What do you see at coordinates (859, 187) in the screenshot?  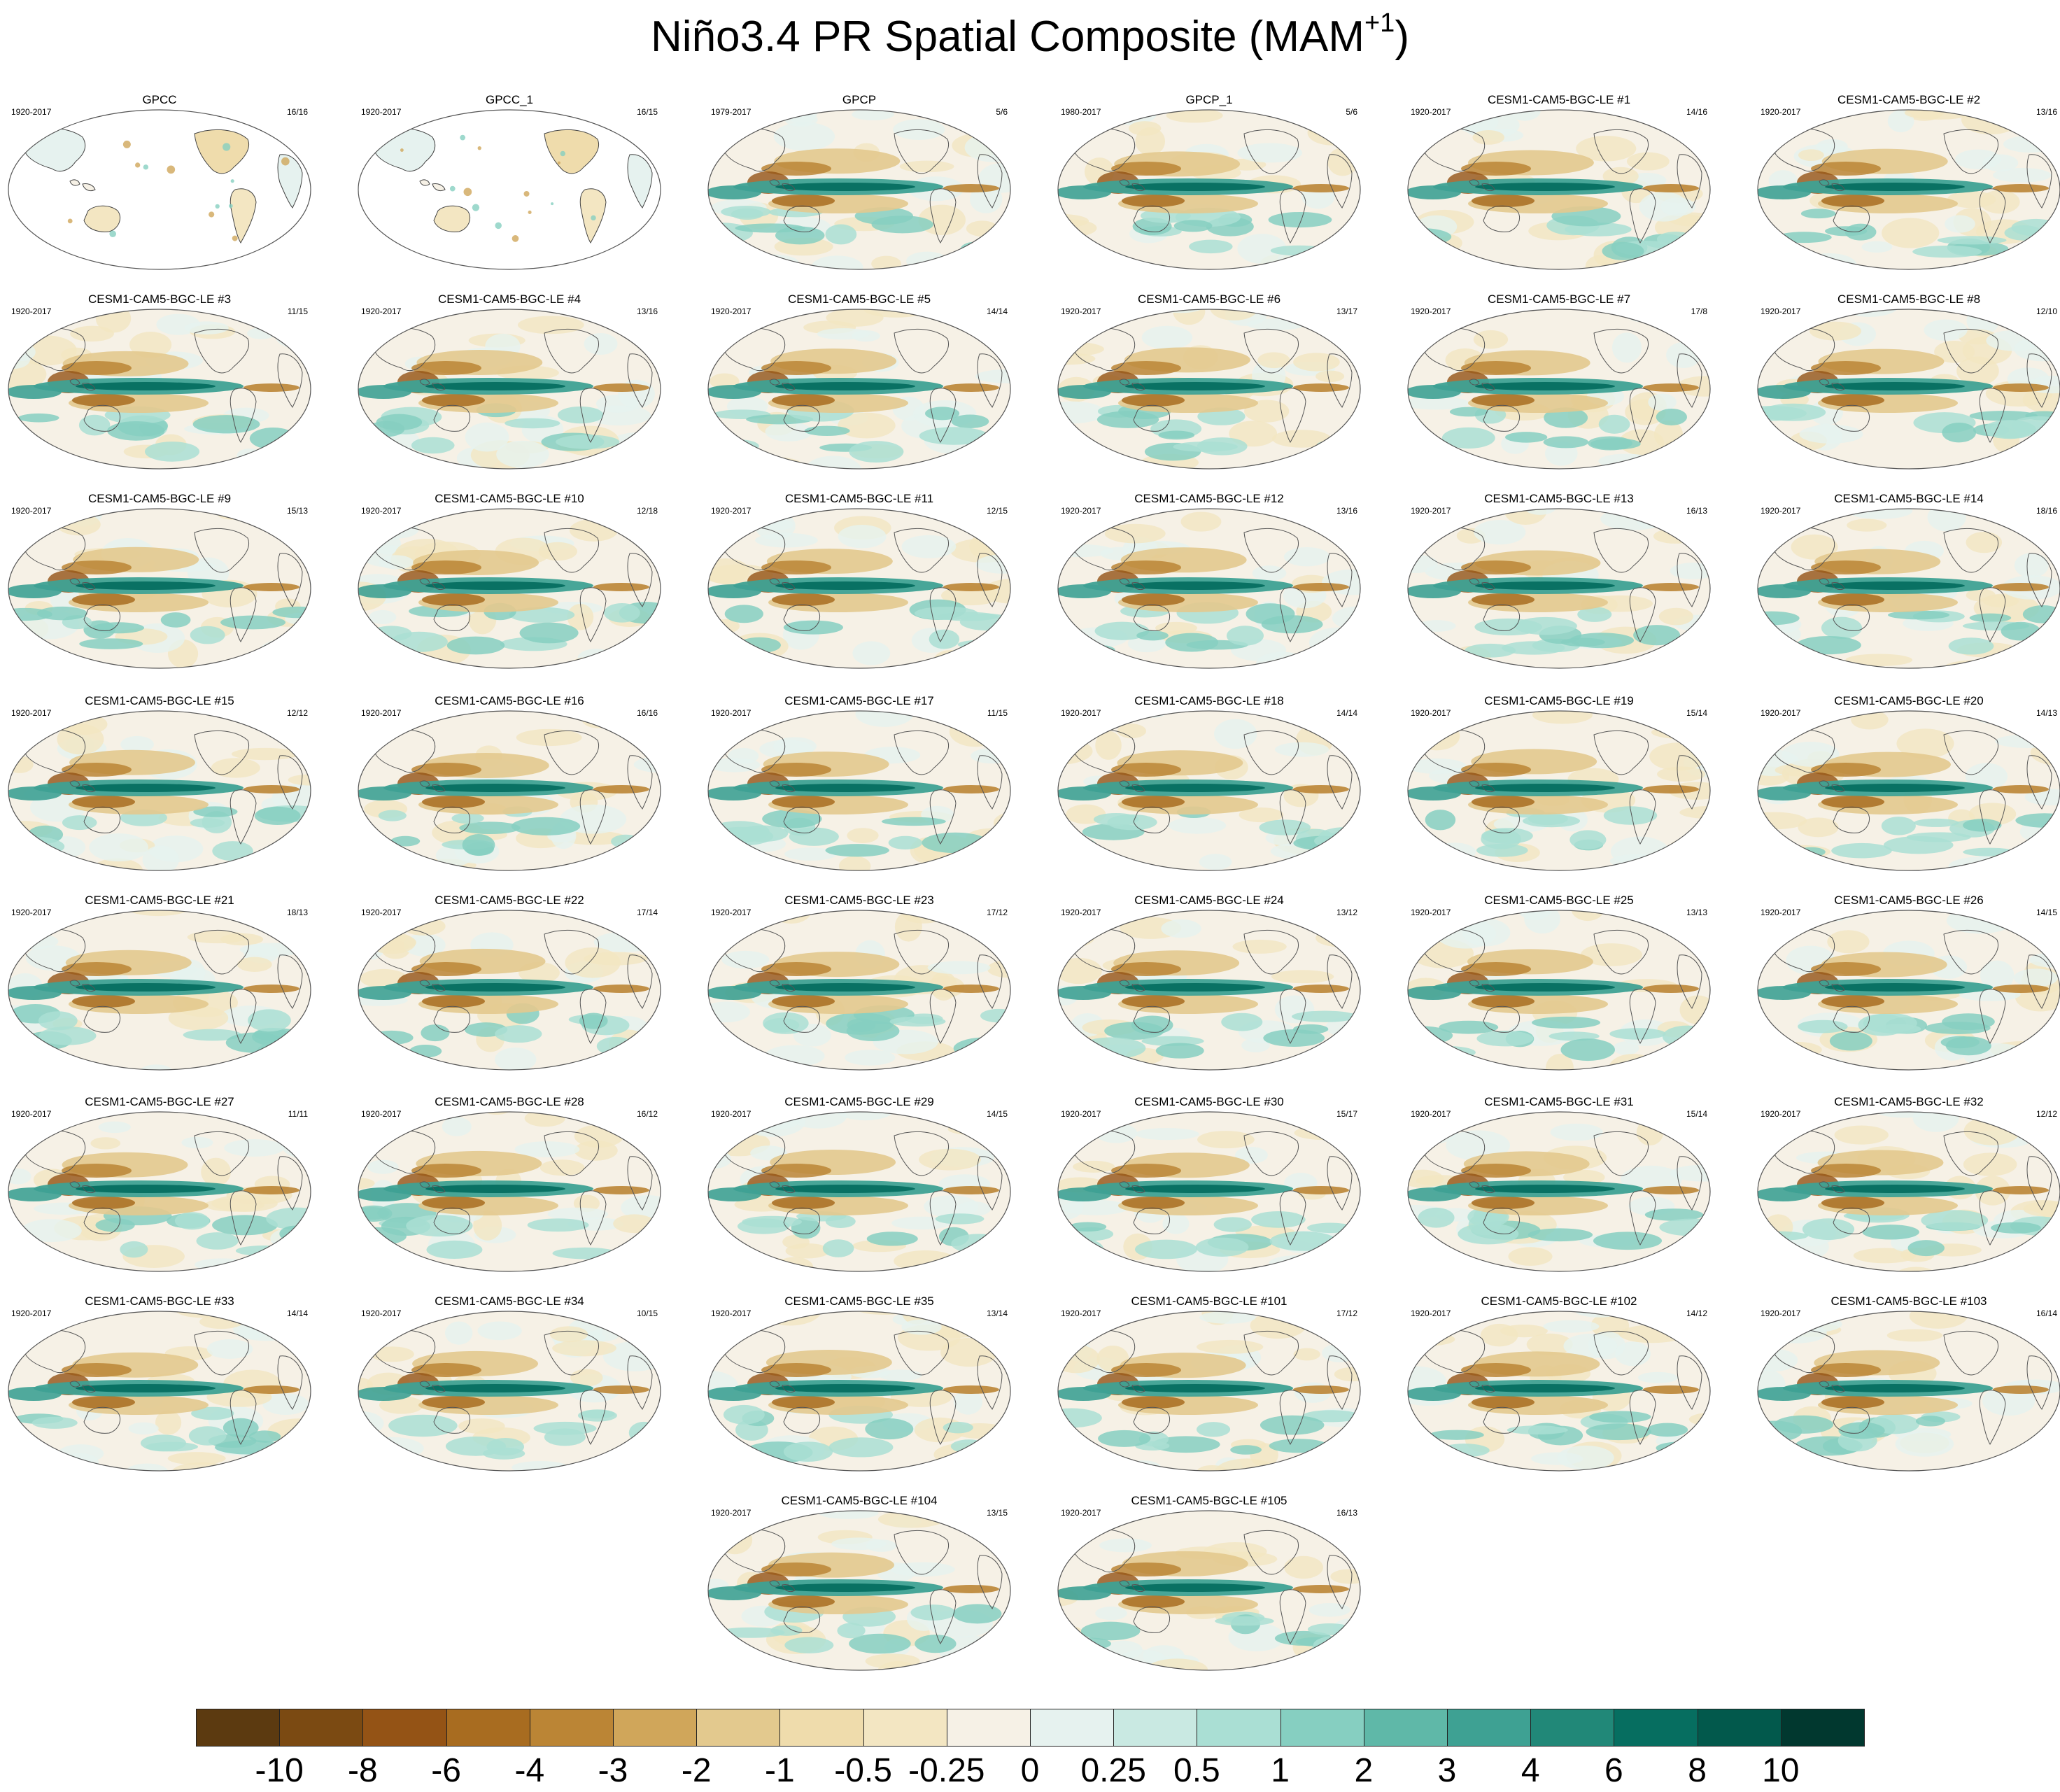 I see `map-panel: GPCP 1979-2017 5/6` at bounding box center [859, 187].